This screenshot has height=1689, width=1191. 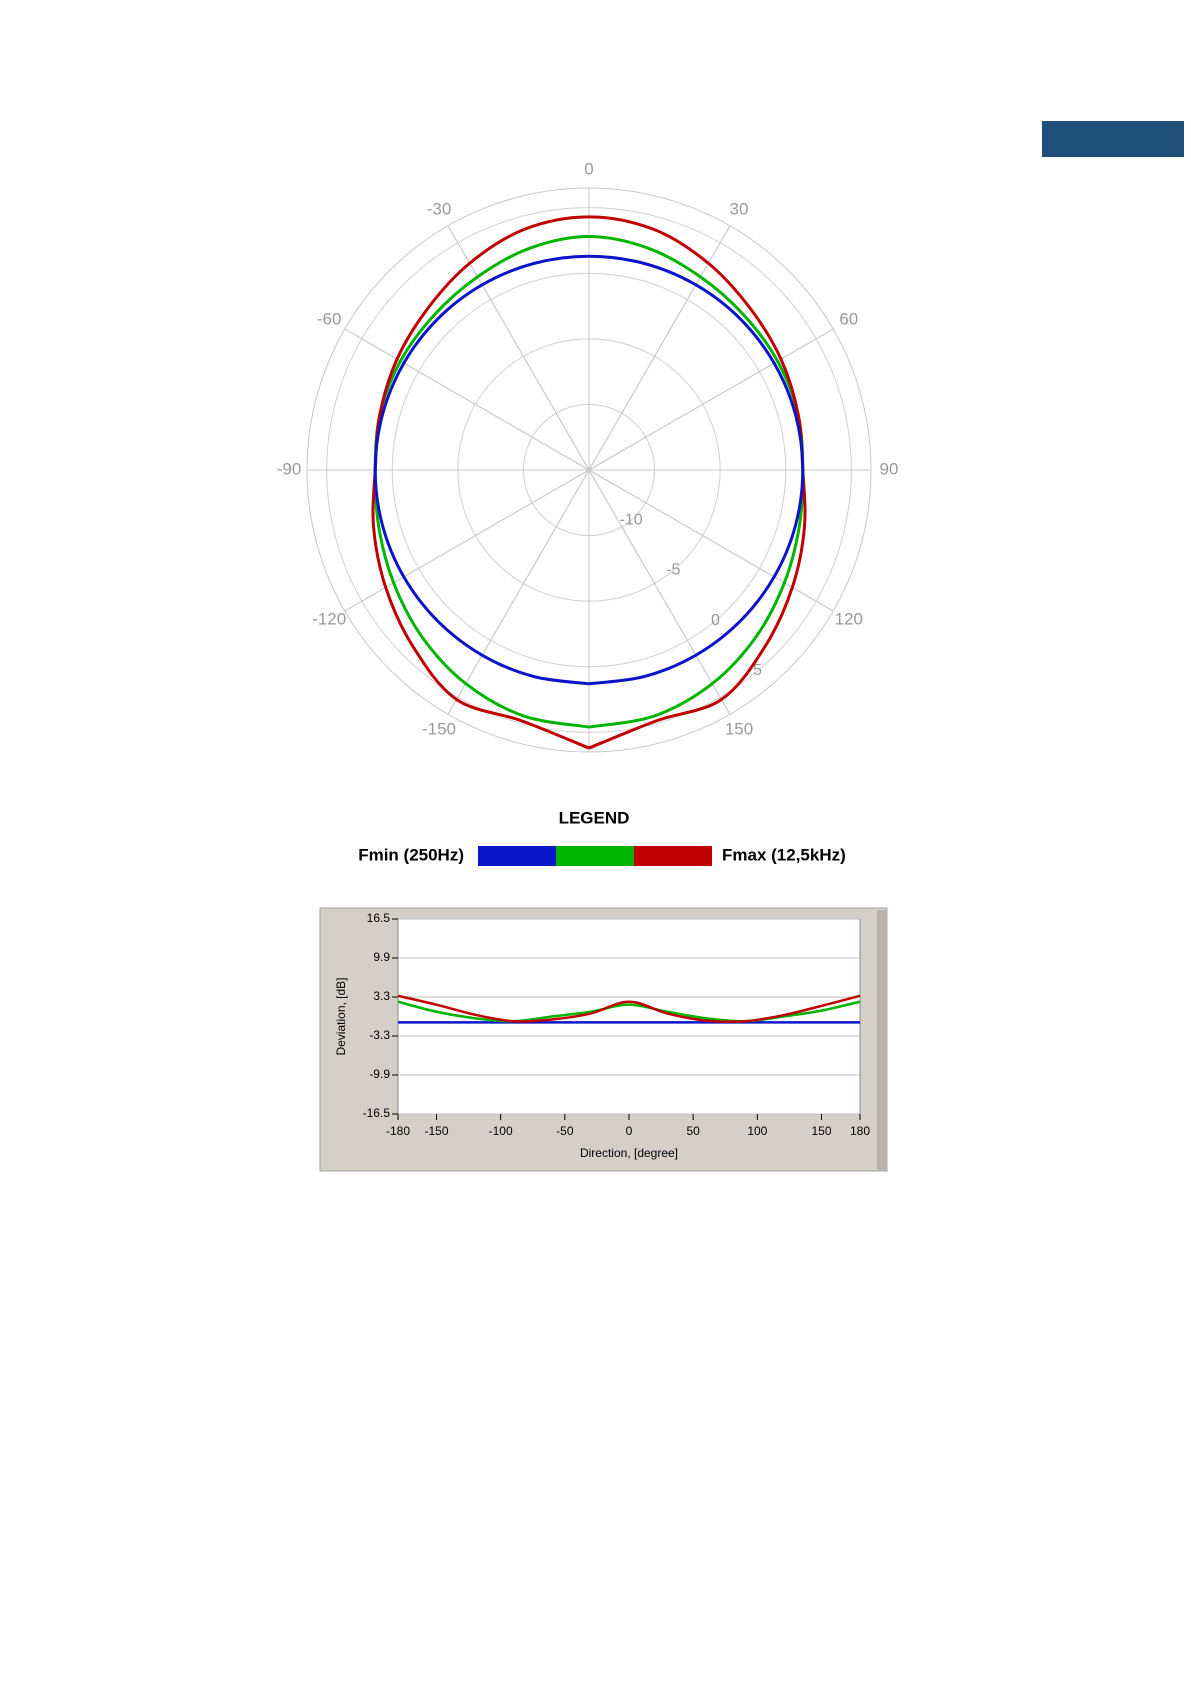 I want to click on header-box, so click(x=1113, y=139).